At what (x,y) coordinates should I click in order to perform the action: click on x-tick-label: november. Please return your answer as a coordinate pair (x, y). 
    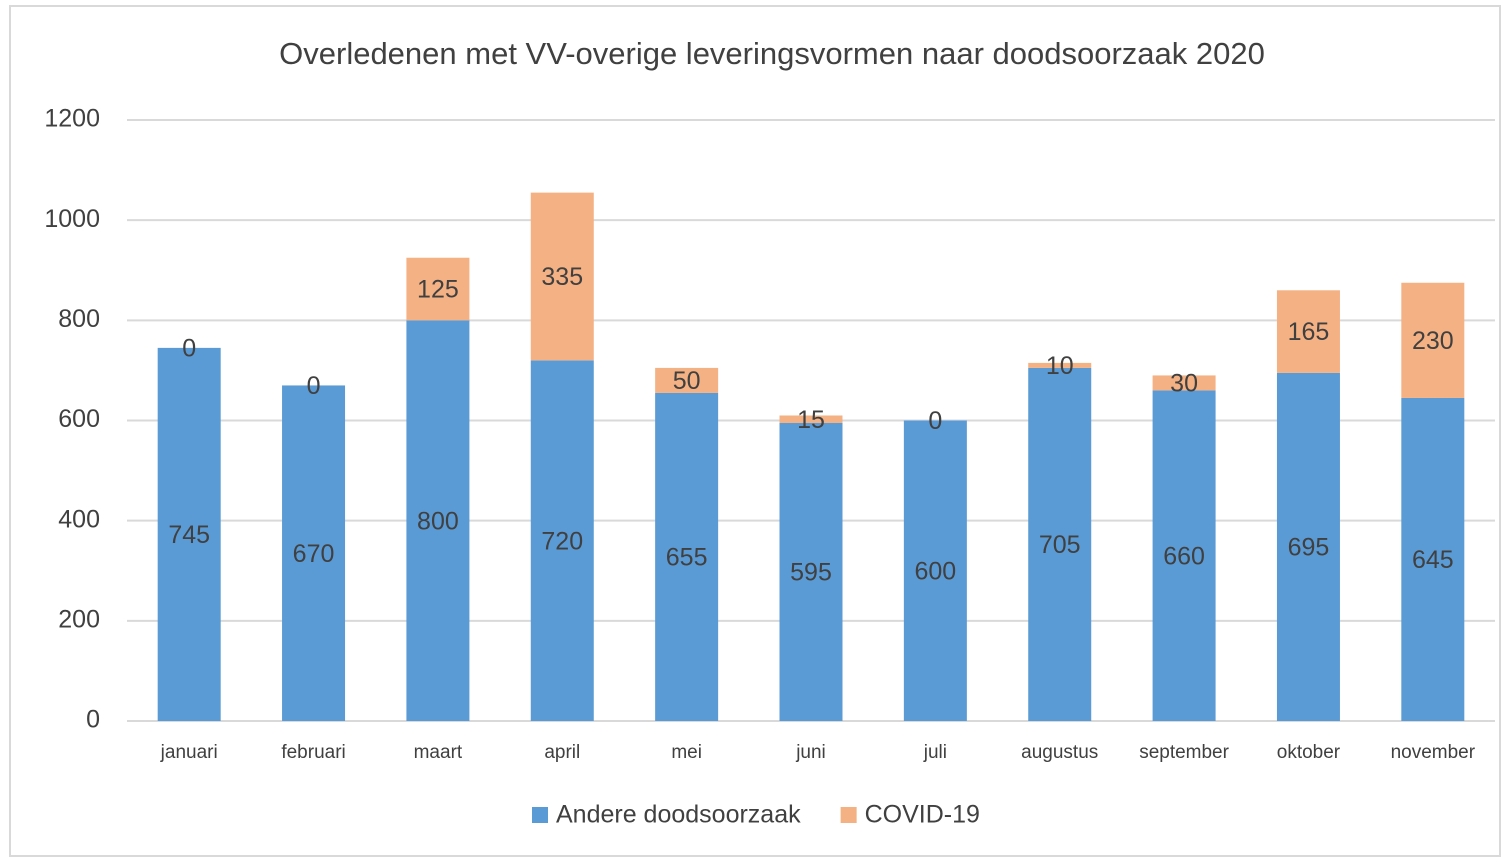
    Looking at the image, I should click on (1433, 752).